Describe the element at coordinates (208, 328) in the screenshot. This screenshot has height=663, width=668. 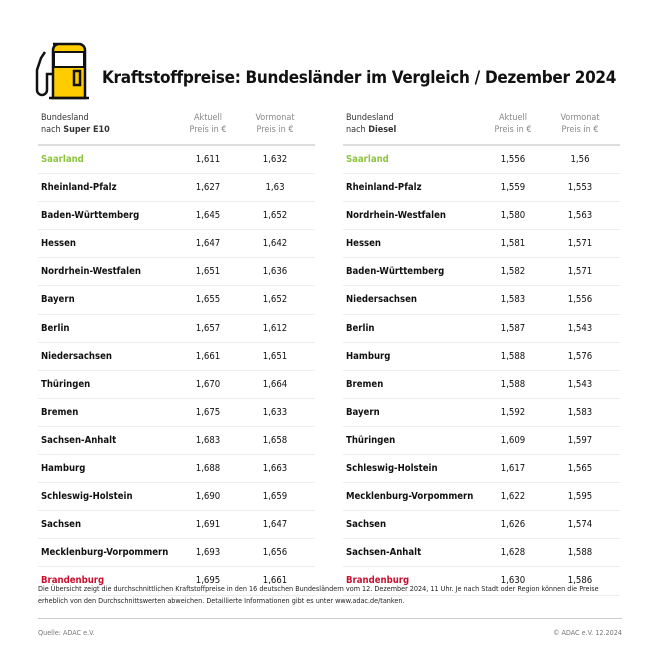
I see `current-price: 1,657` at that location.